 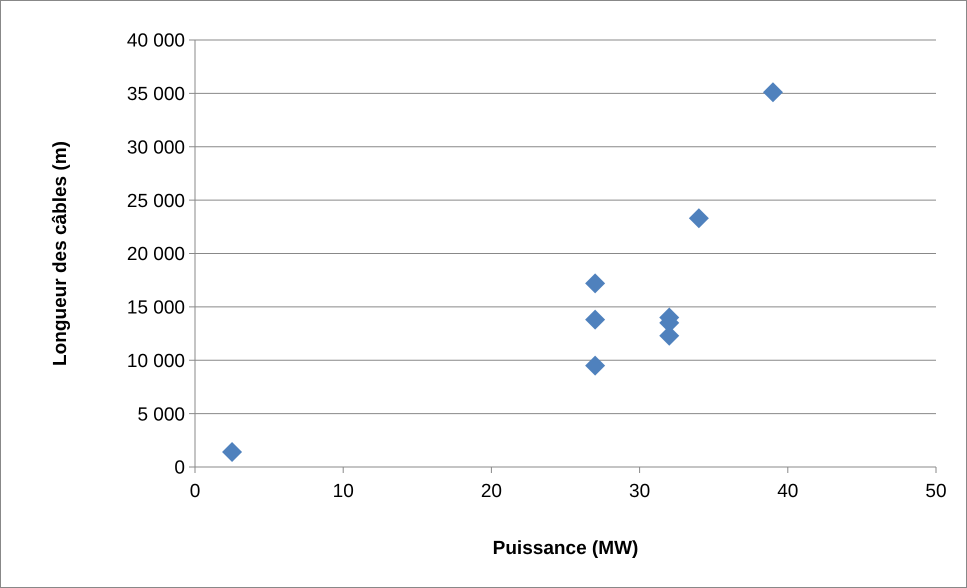 I want to click on y-tick-label: 40 000, so click(x=155, y=41).